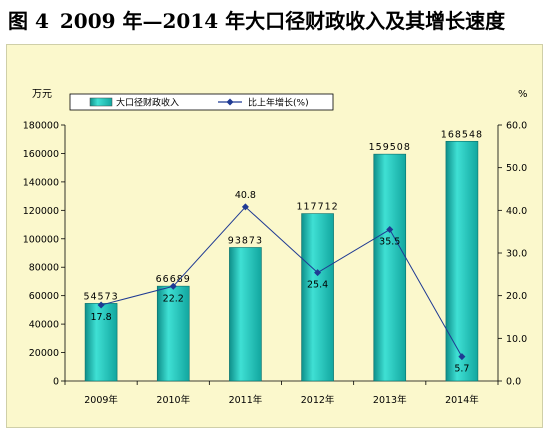 The height and width of the screenshot is (434, 549). Describe the element at coordinates (201, 102) in the screenshot. I see `legend: 大口径财政收入 比上年增长(%)` at that location.